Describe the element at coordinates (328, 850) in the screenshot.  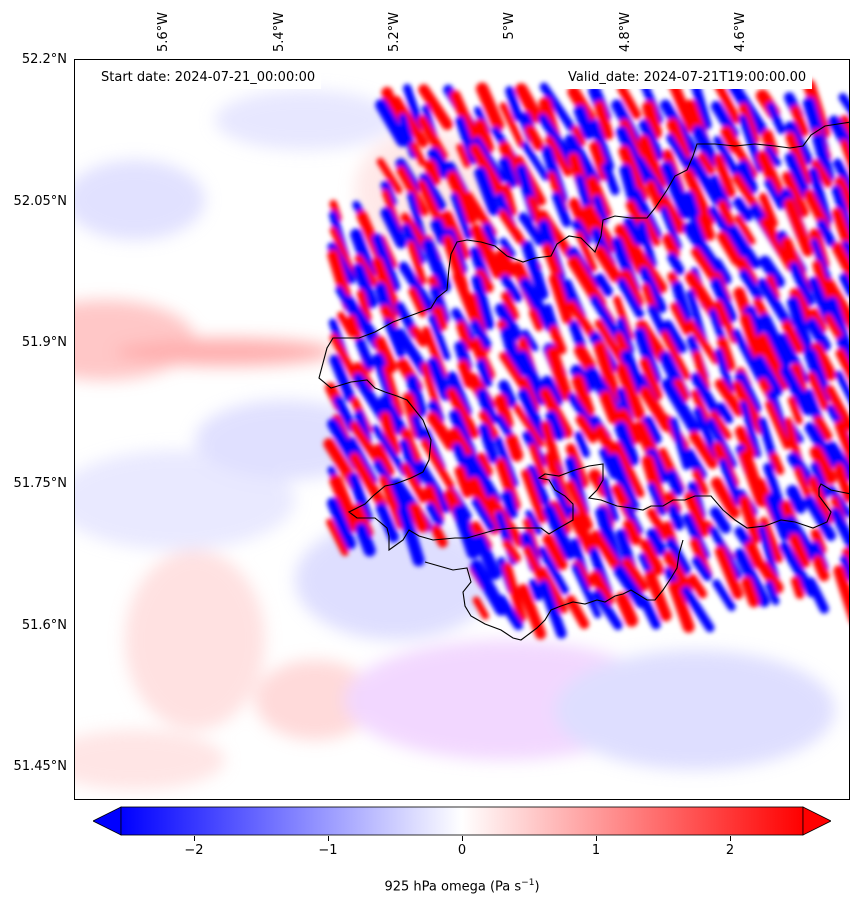
I see `cbar-tick-neg1: −1` at that location.